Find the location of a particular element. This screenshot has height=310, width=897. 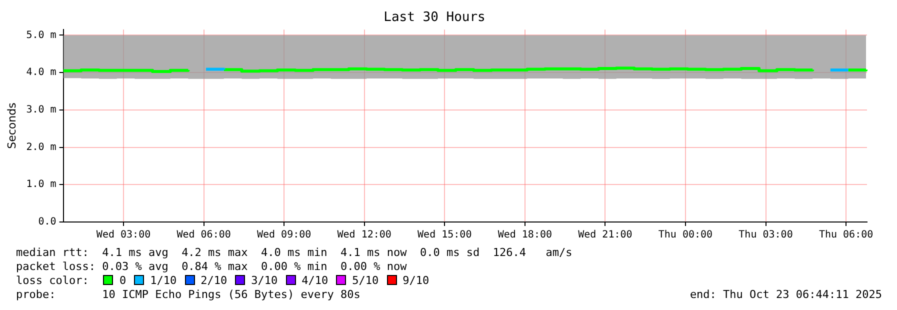

legend-label: 4/10 is located at coordinates (315, 280).